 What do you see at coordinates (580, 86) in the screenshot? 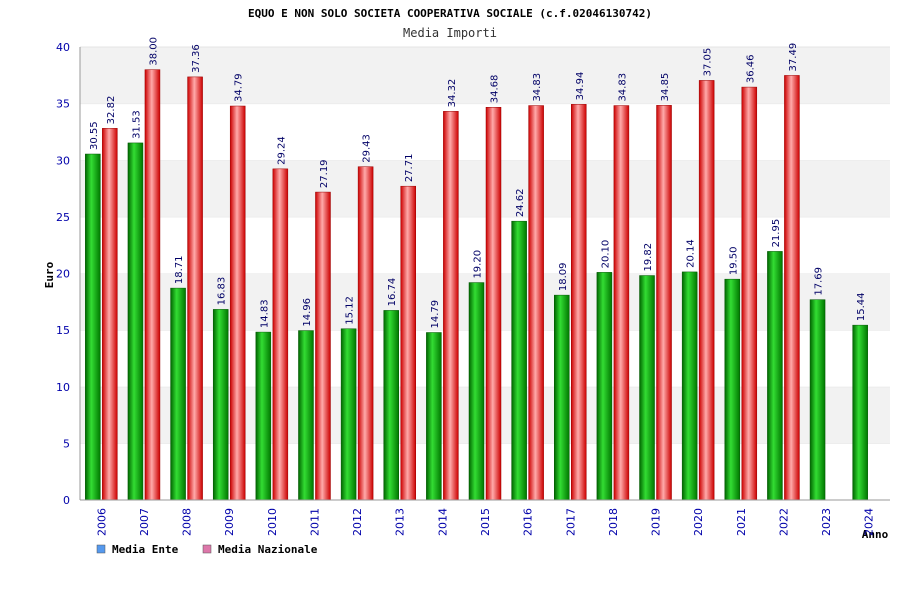
I see `data-label: 34.94` at bounding box center [580, 86].